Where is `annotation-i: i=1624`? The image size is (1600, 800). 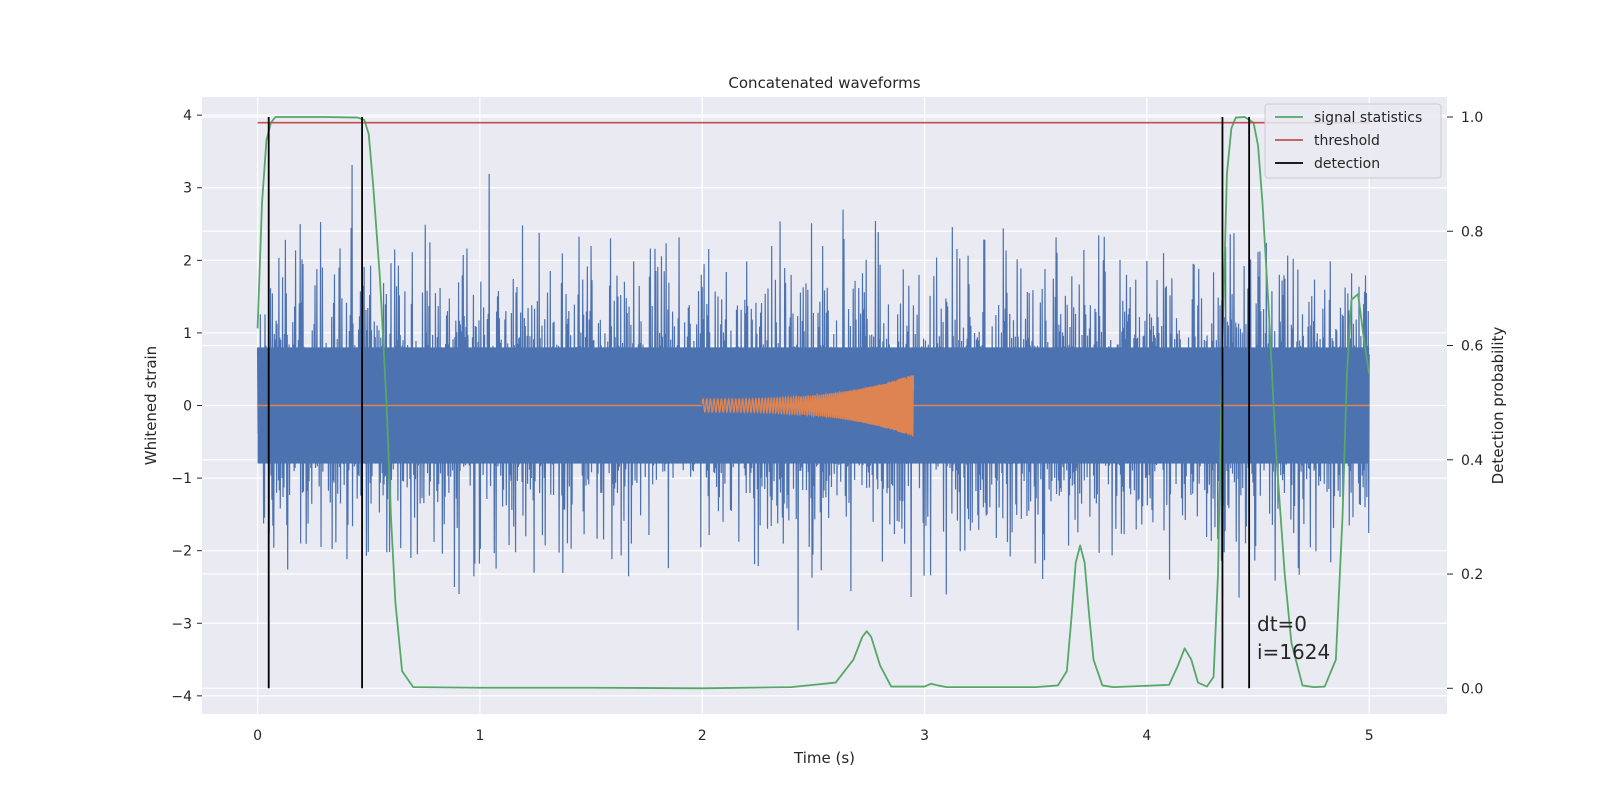
annotation-i: i=1624 is located at coordinates (1293, 652).